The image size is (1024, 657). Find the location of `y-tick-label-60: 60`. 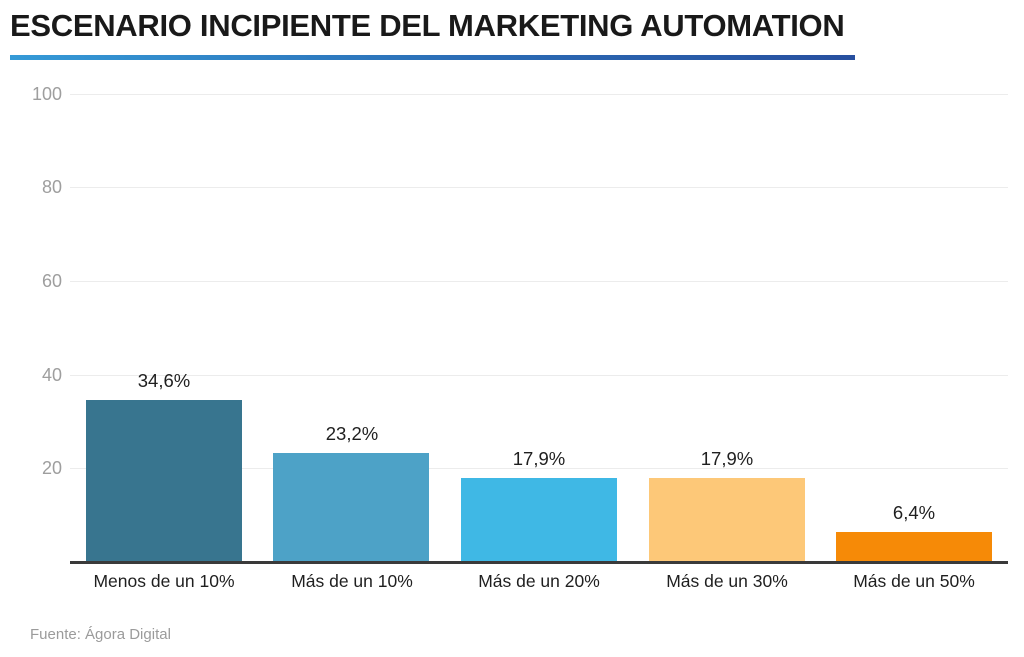

y-tick-label-60: 60 is located at coordinates (51, 281).